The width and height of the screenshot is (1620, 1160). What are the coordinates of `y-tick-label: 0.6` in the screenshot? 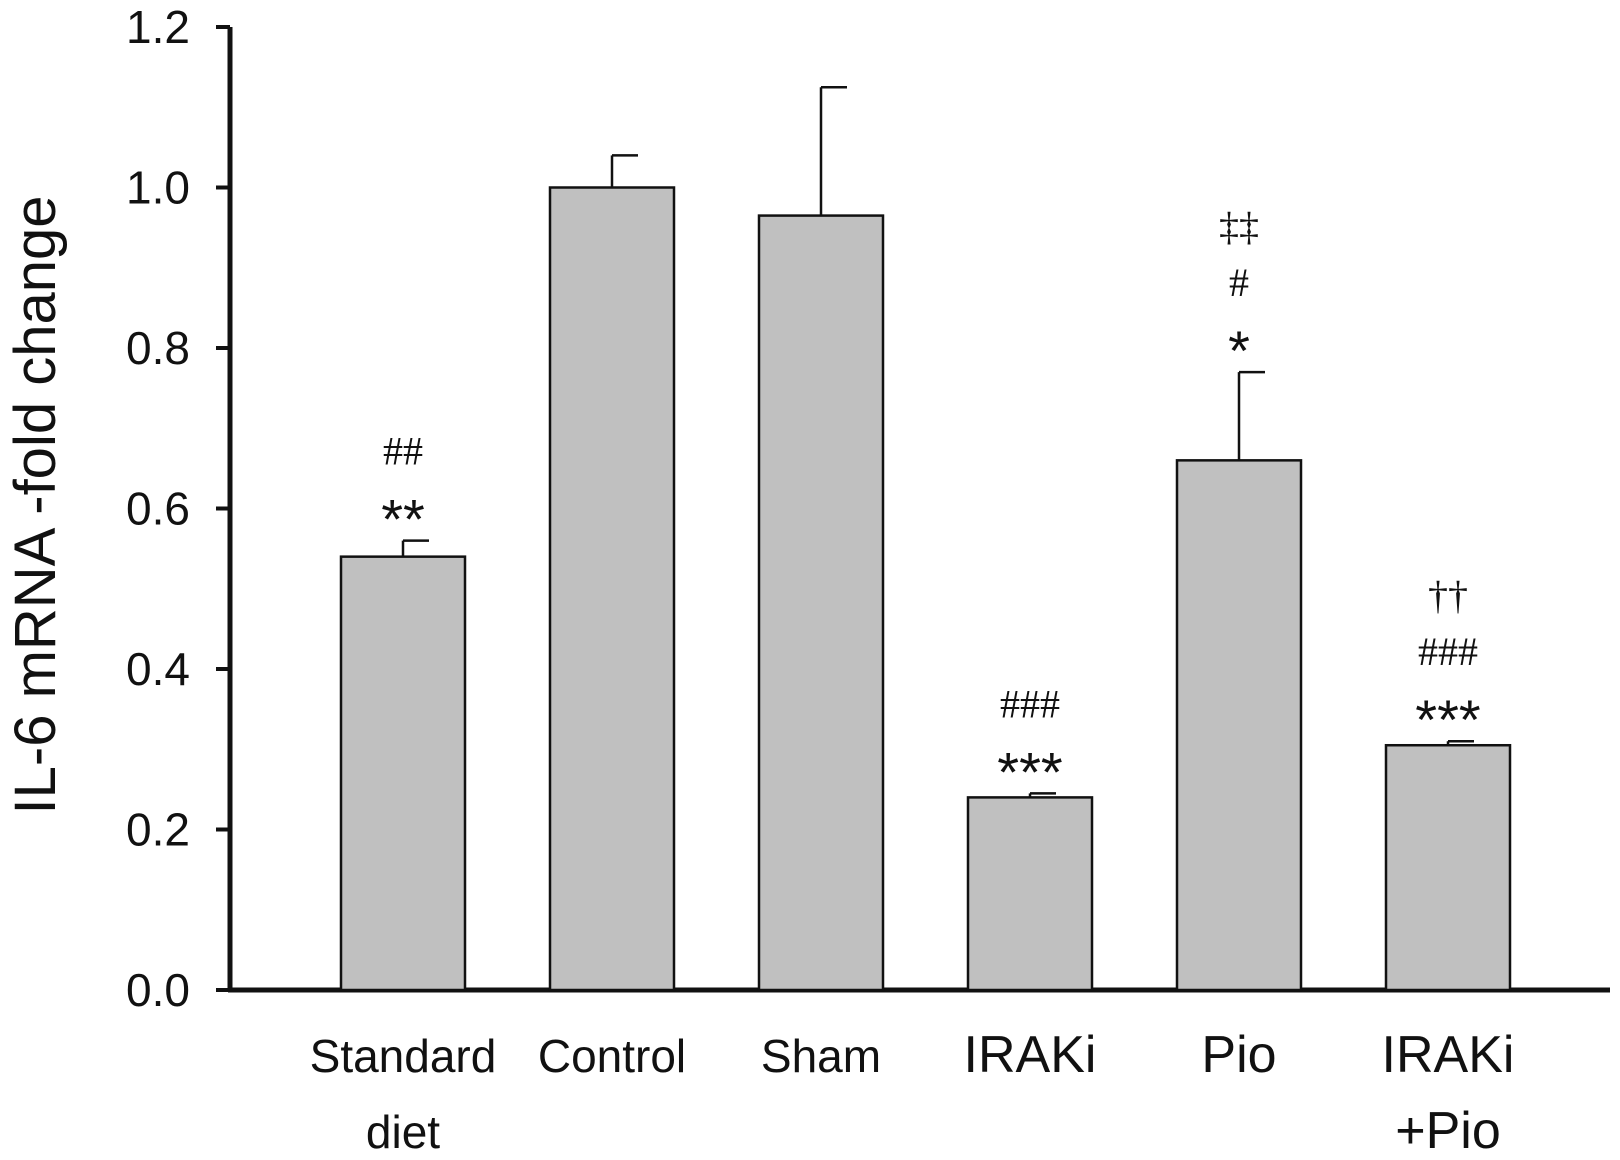 It's located at (158, 509).